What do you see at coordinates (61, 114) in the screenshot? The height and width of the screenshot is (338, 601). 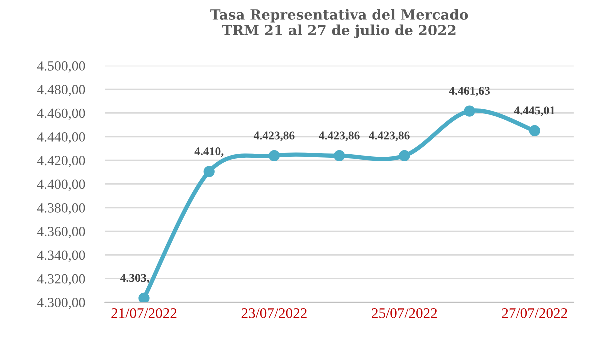 I see `y-tick-label: 4.460,00` at bounding box center [61, 114].